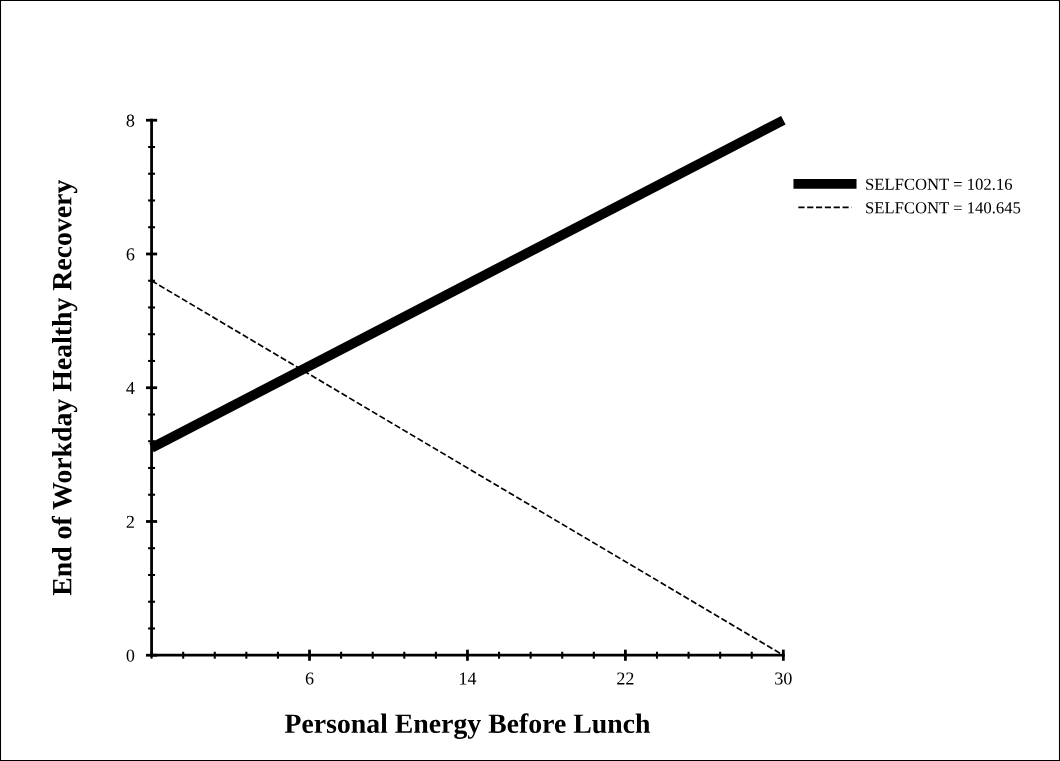 The width and height of the screenshot is (1060, 761). Describe the element at coordinates (943, 208) in the screenshot. I see `legend-label: SELFCONT = 140.645` at that location.